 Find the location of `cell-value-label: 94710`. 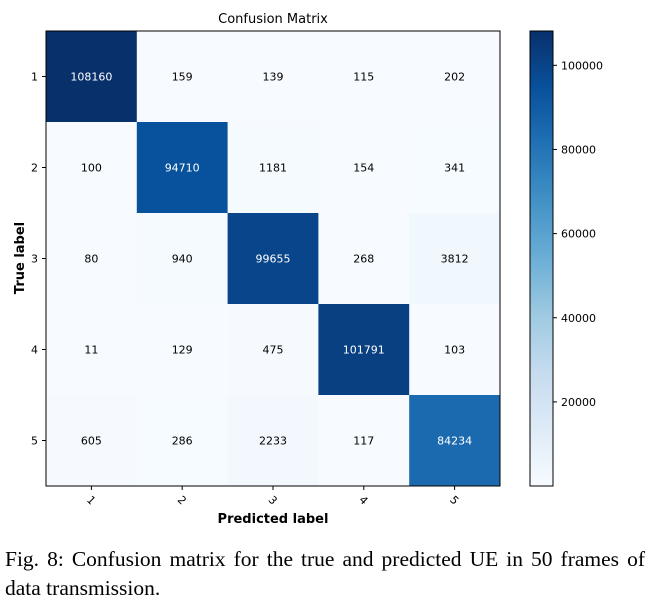

cell-value-label: 94710 is located at coordinates (182, 168).